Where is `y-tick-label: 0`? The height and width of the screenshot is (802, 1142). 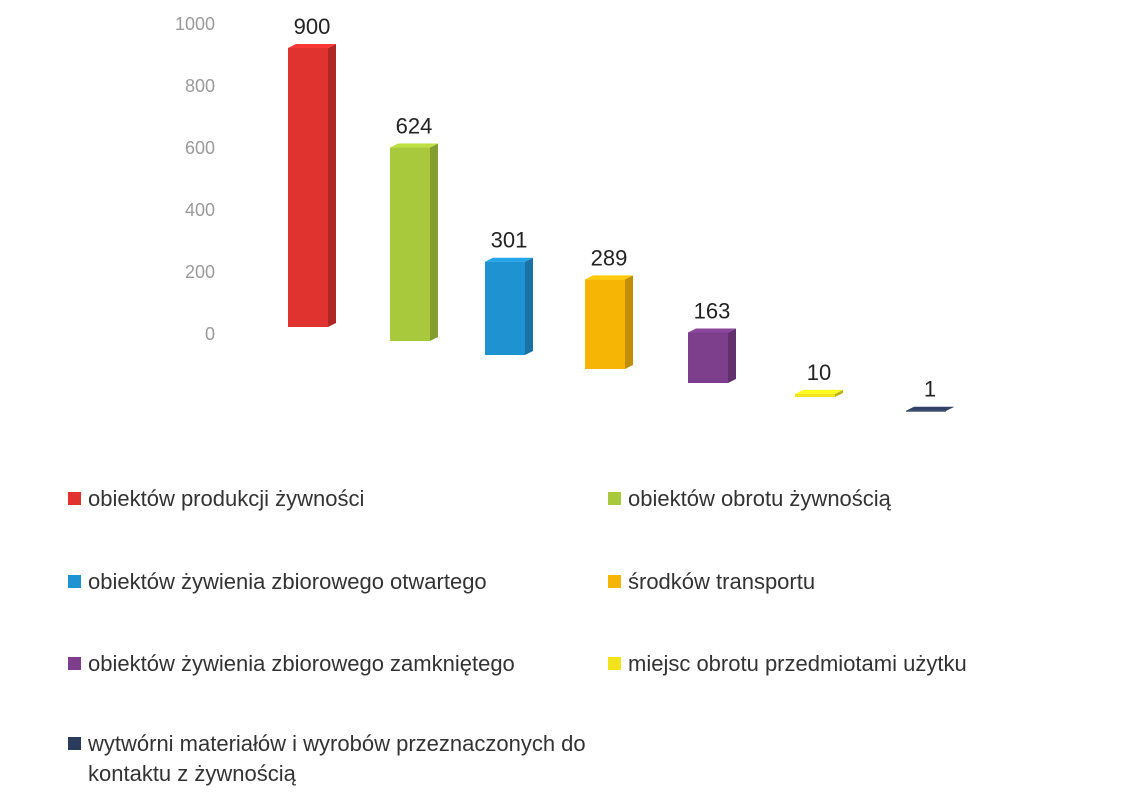
y-tick-label: 0 is located at coordinates (210, 334).